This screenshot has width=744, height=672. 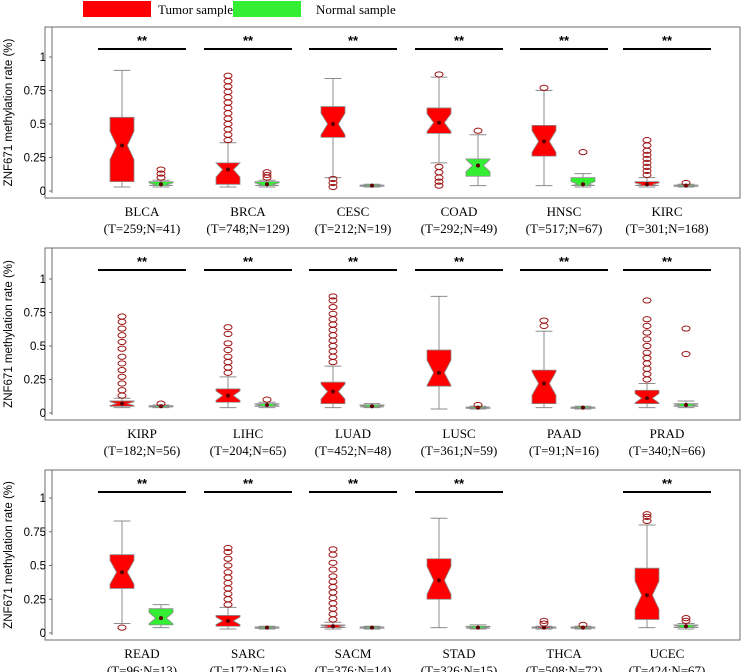 I want to click on legend-label-normal: Normal sample, so click(x=356, y=9).